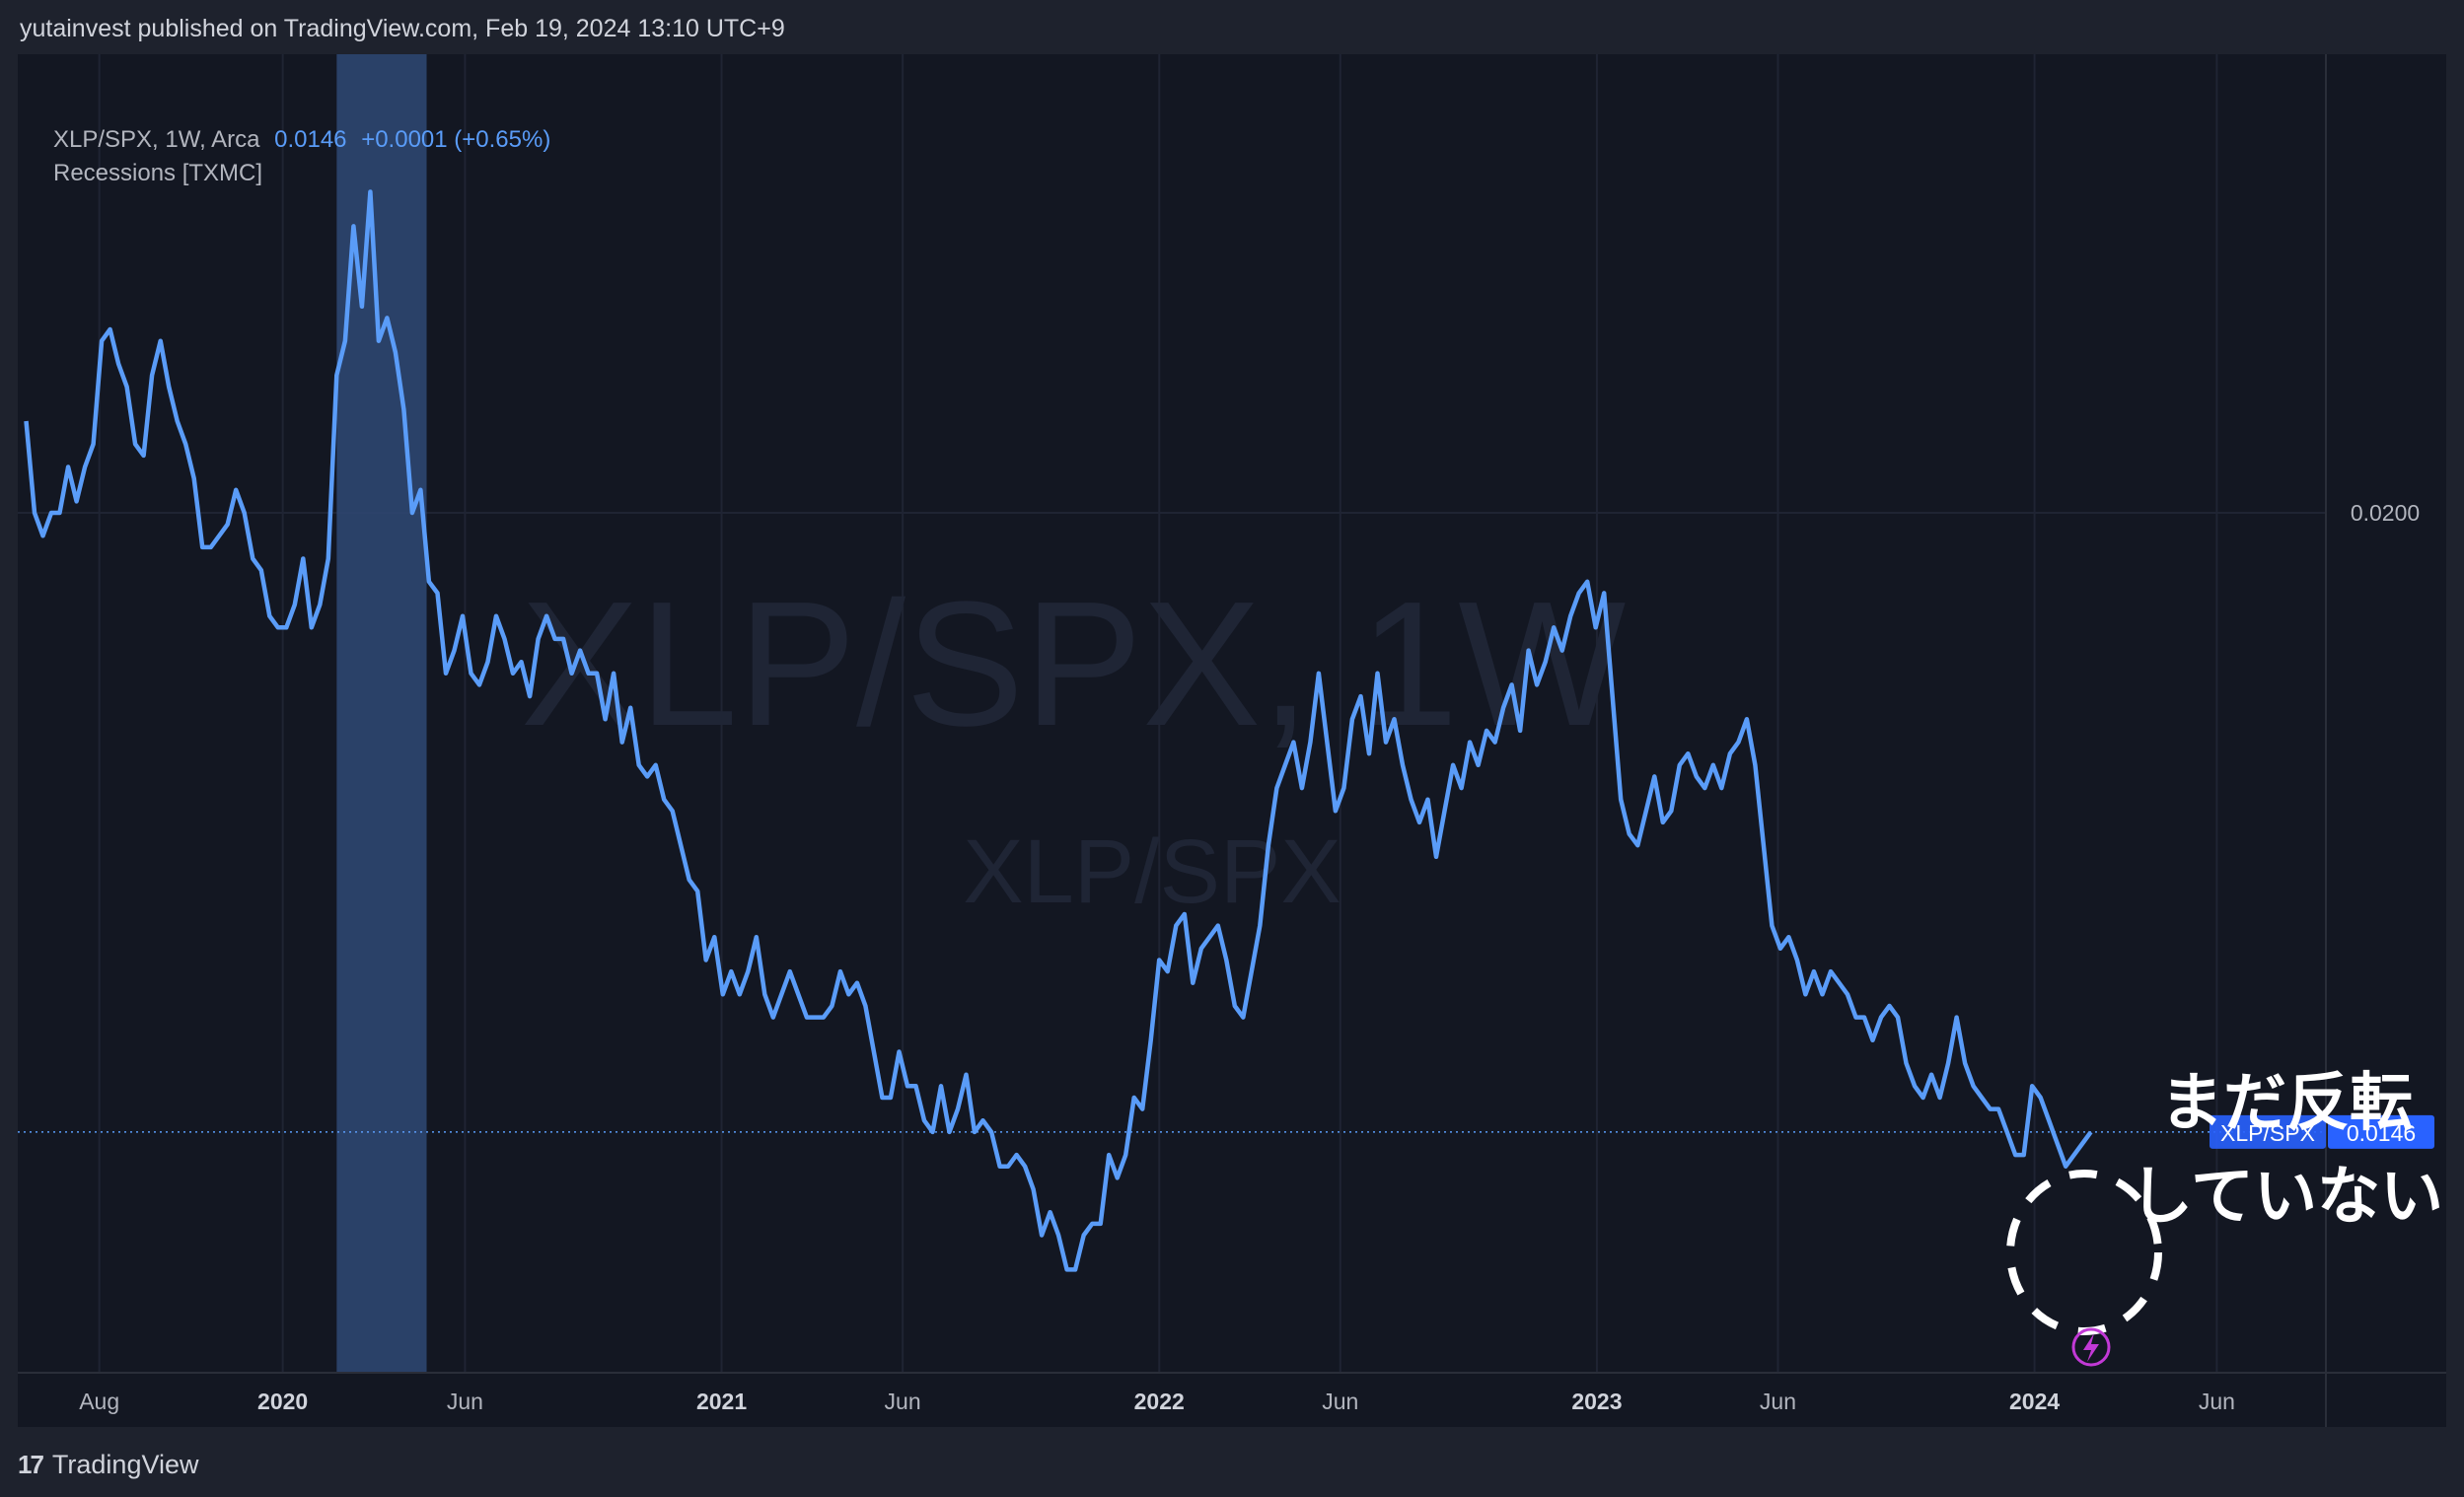 The image size is (2464, 1497). Describe the element at coordinates (456, 139) in the screenshot. I see `legend-change: +0.0001 (+0.65%)` at that location.